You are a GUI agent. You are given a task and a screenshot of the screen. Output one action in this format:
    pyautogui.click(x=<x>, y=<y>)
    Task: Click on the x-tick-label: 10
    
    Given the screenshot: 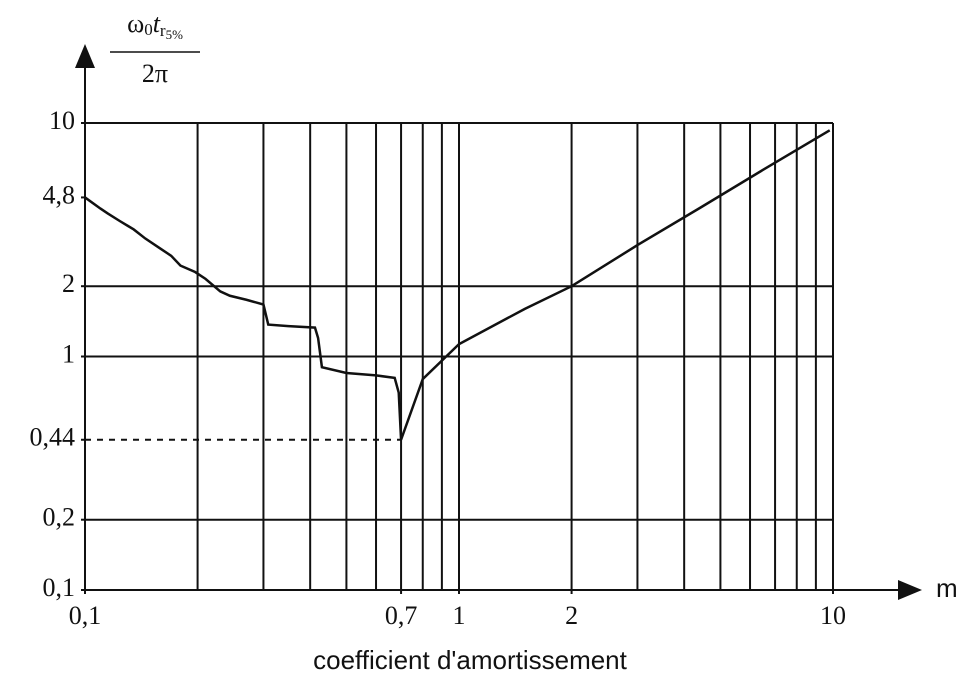 What is the action you would take?
    pyautogui.click(x=833, y=615)
    